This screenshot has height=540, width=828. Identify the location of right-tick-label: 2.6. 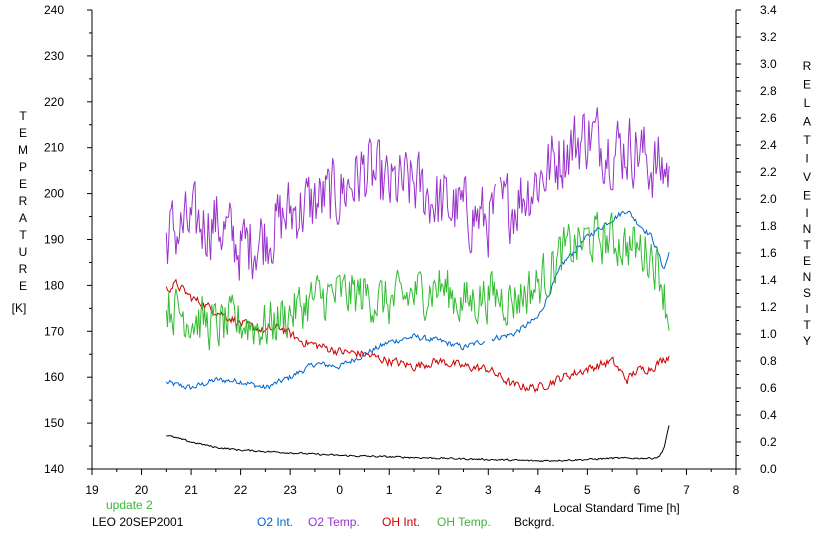
(768, 118).